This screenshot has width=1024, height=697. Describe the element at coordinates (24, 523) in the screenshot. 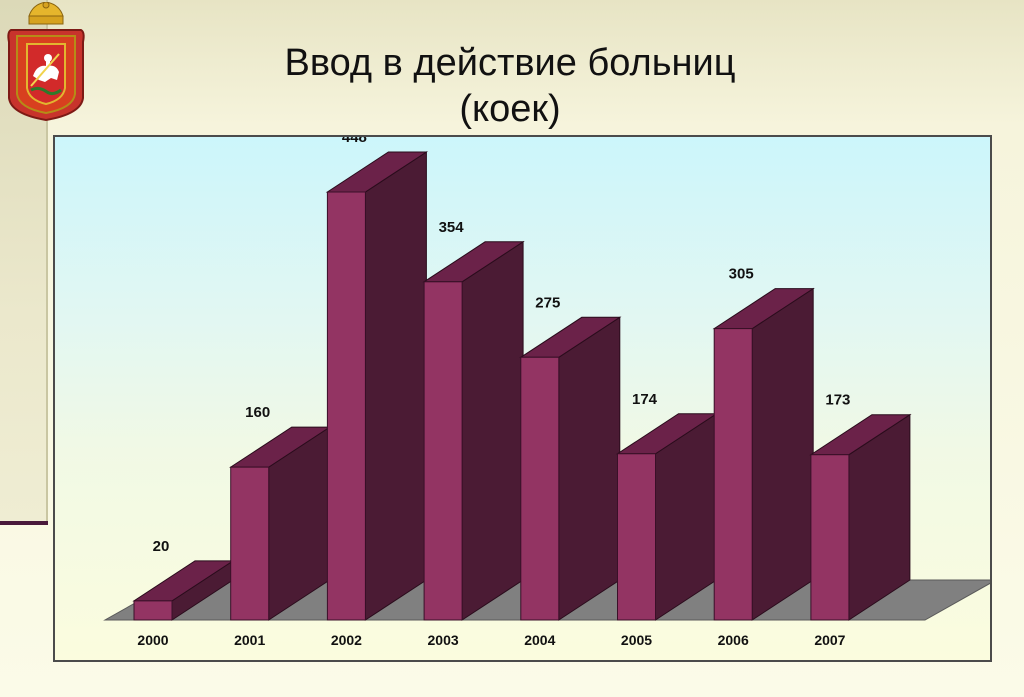

I see `side-accent-line` at that location.